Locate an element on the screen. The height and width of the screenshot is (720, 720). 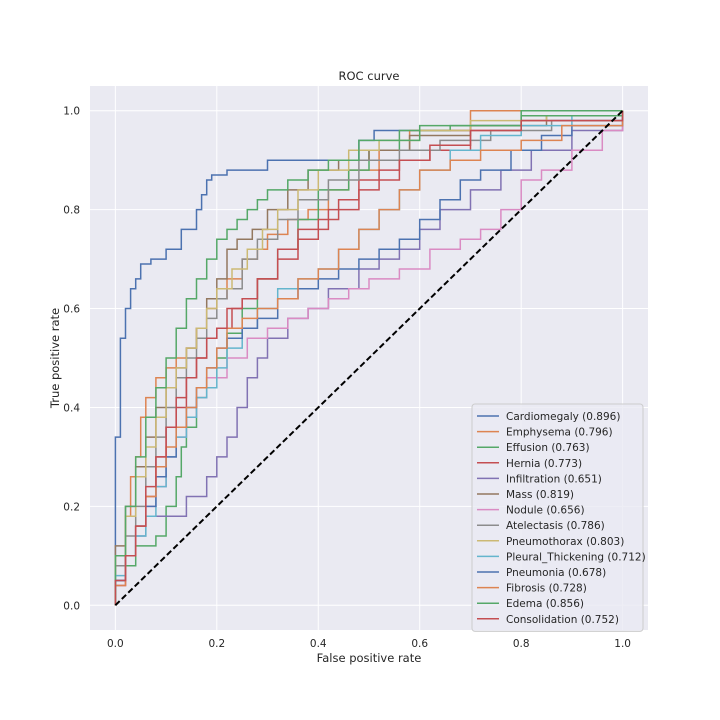
y-tick-label: 1.0 is located at coordinates (71, 112).